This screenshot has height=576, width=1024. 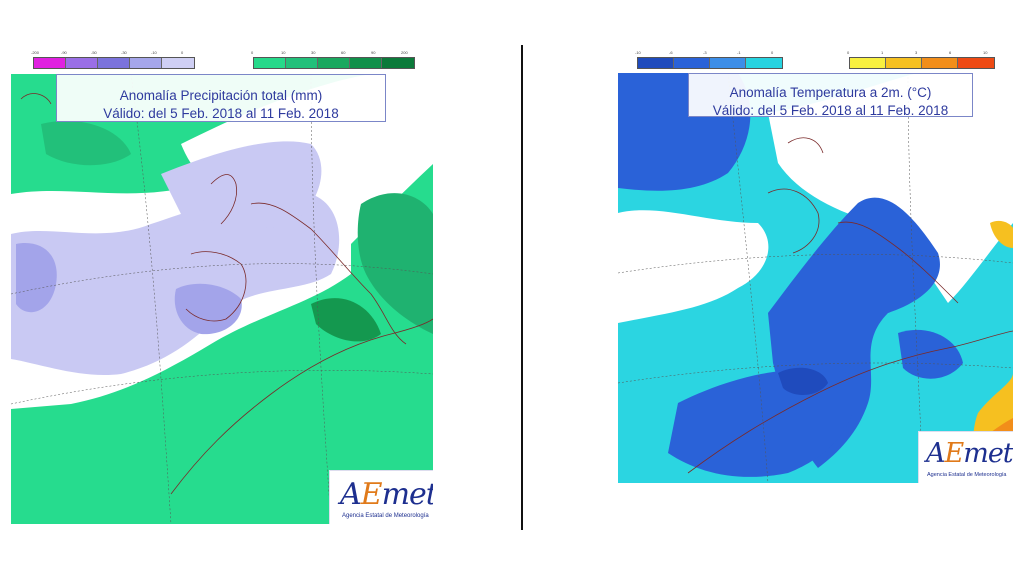 What do you see at coordinates (35, 52) in the screenshot?
I see `legend-tick: -200` at bounding box center [35, 52].